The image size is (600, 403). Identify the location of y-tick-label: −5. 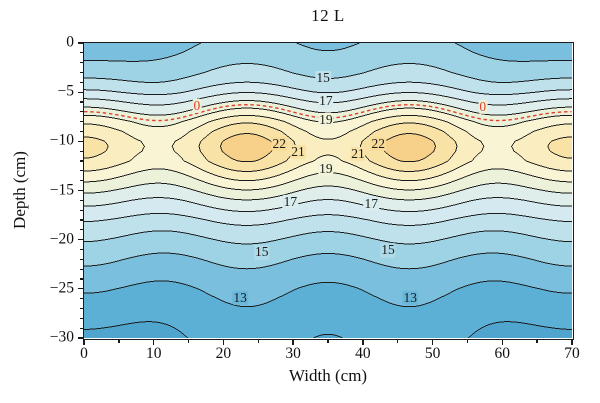
(66, 91).